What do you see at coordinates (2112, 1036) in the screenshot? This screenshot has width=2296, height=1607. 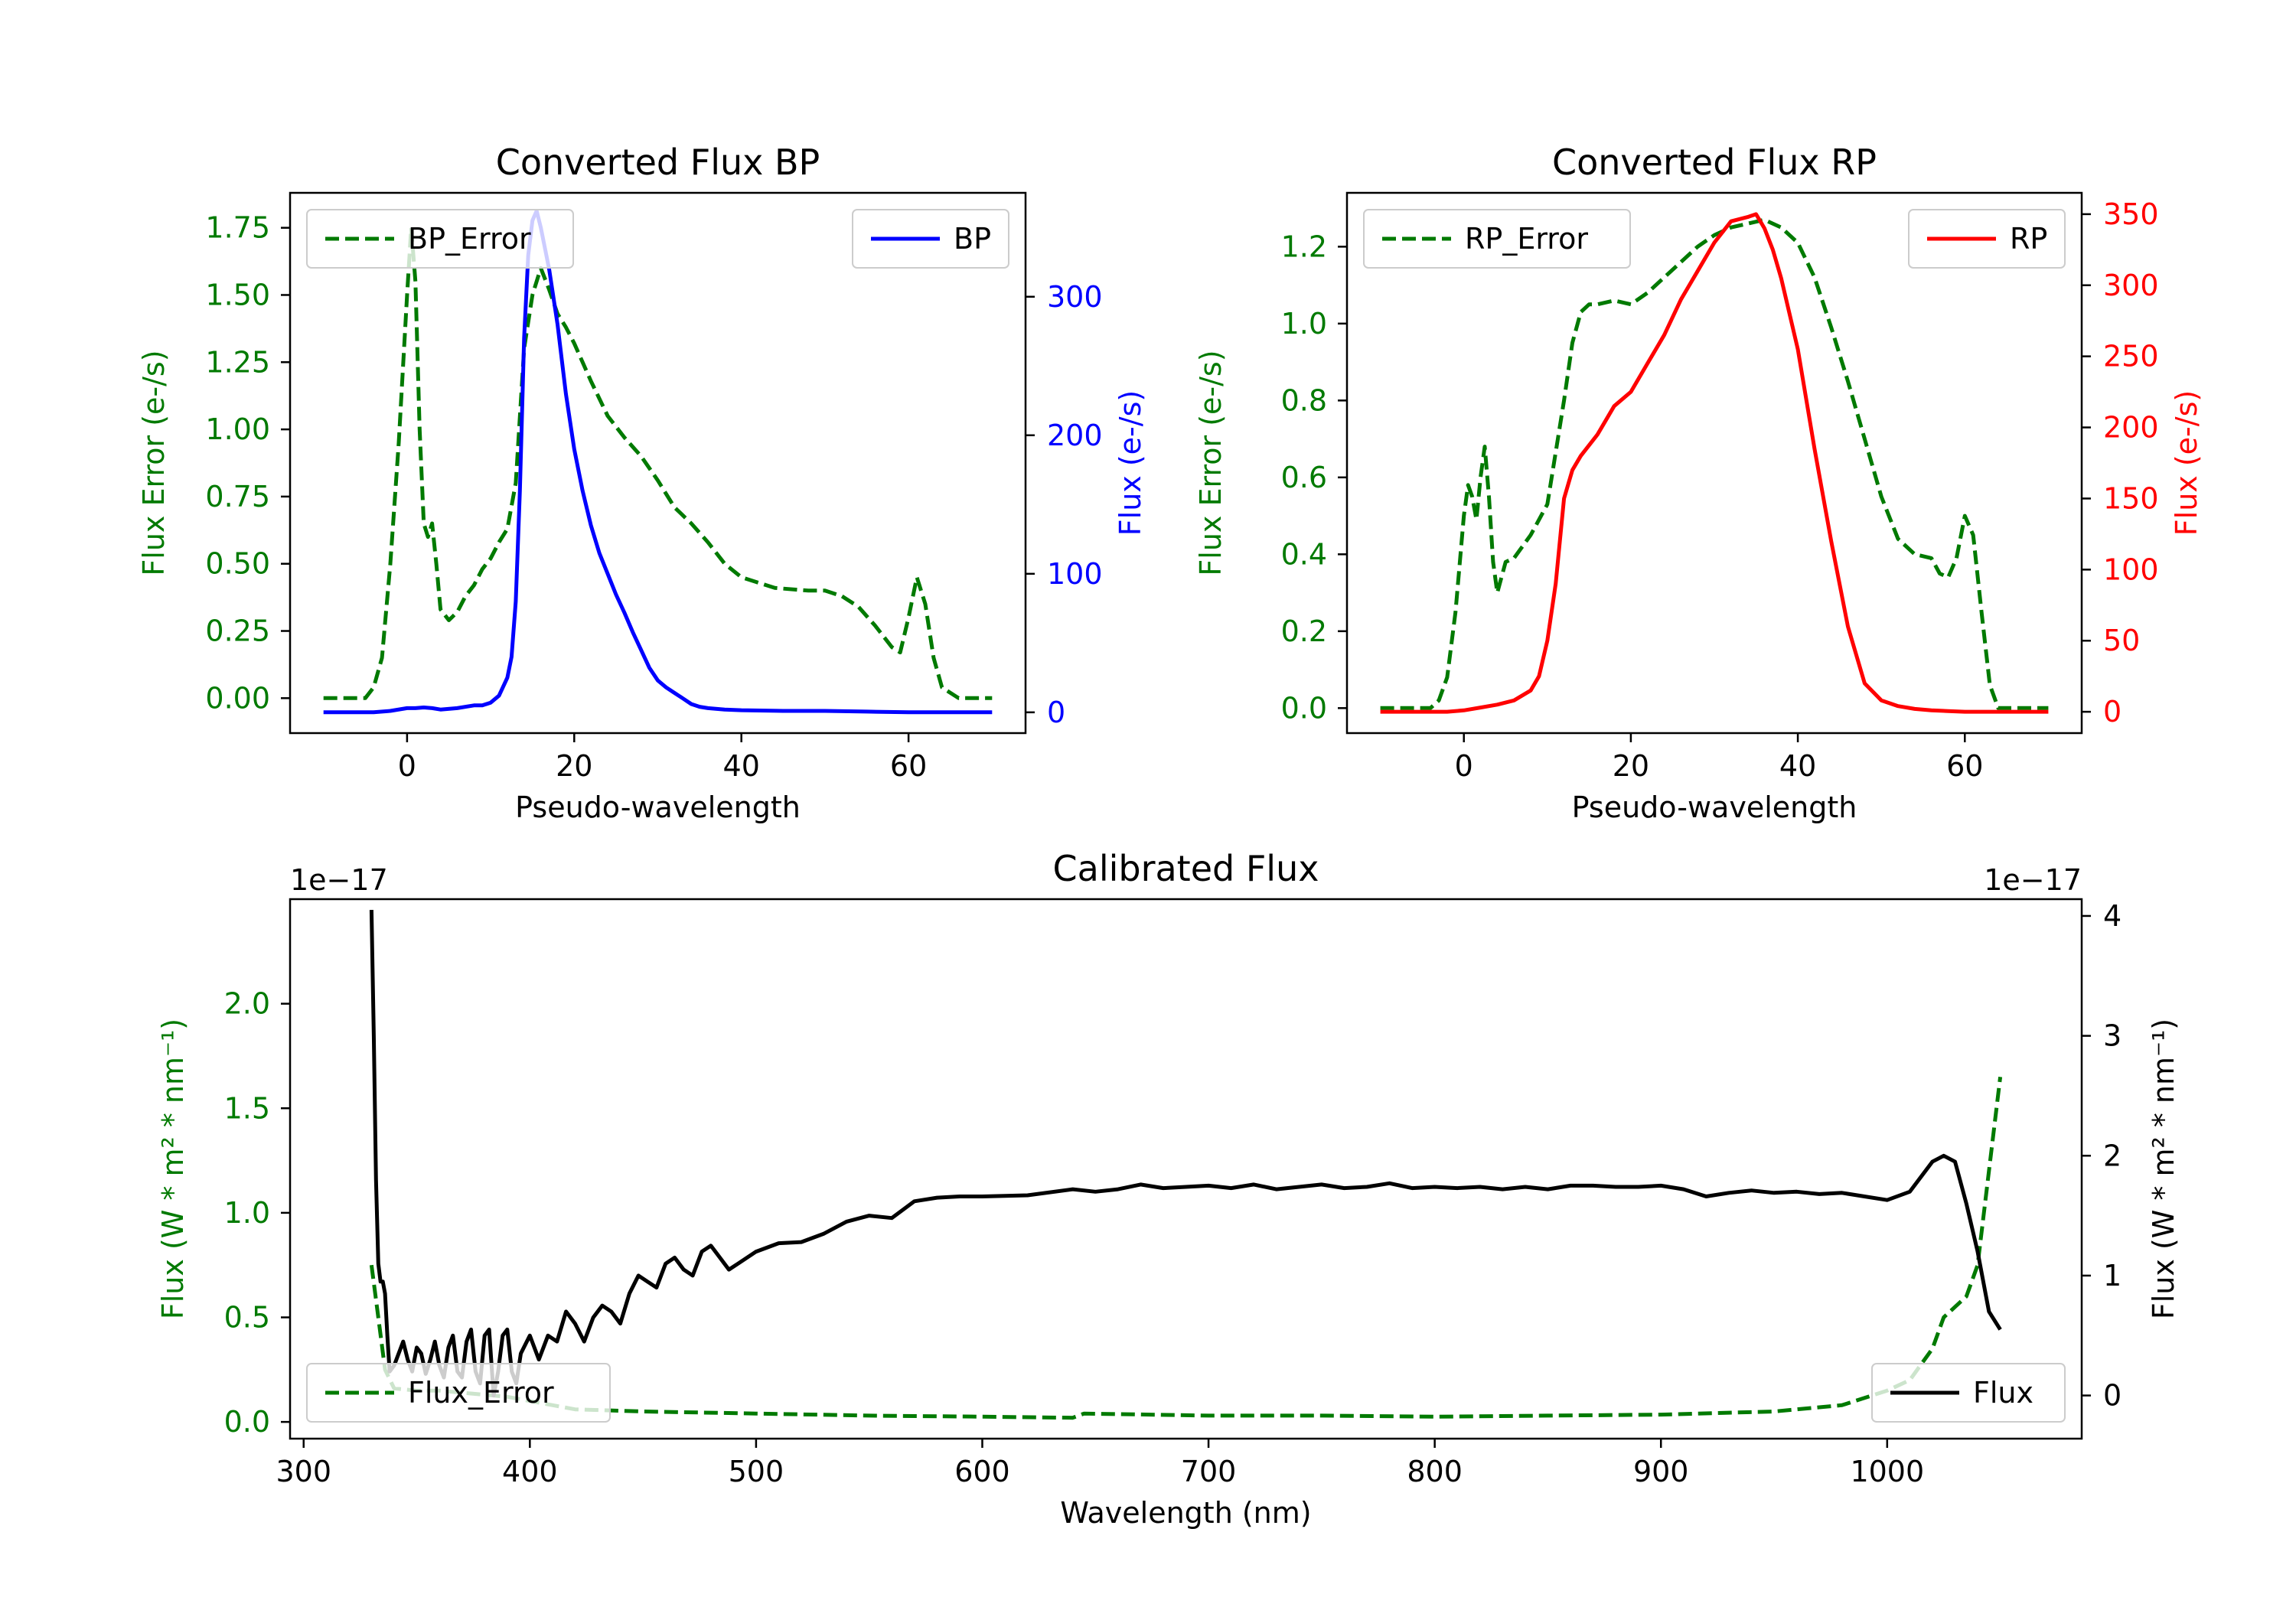 I see `y-right-tick-label: 3` at bounding box center [2112, 1036].